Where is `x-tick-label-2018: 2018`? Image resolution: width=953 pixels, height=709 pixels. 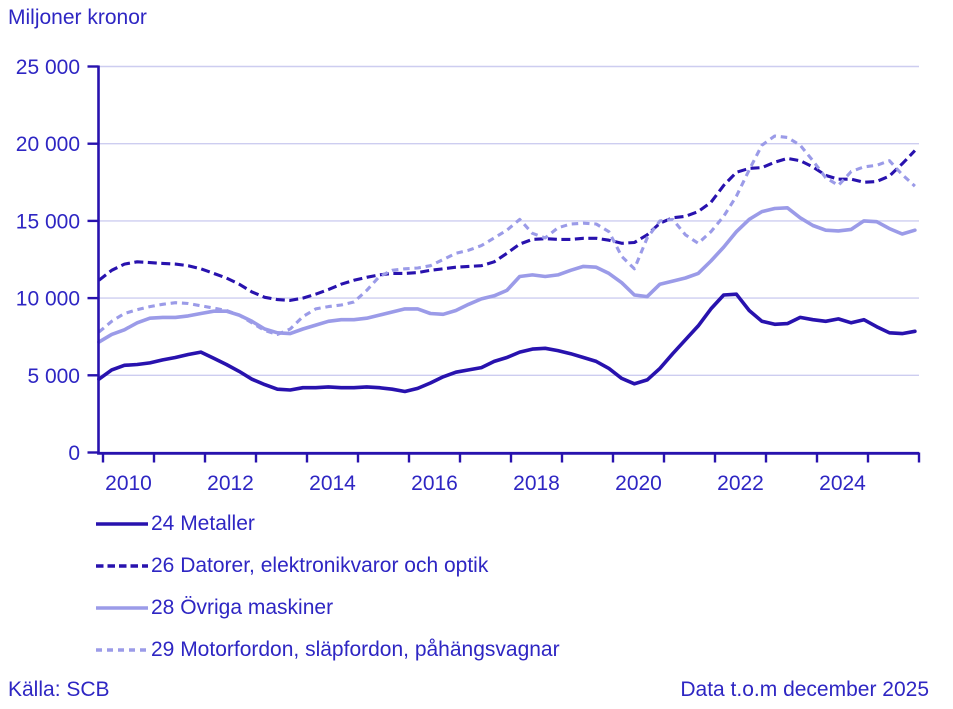 x-tick-label-2018: 2018 is located at coordinates (536, 483).